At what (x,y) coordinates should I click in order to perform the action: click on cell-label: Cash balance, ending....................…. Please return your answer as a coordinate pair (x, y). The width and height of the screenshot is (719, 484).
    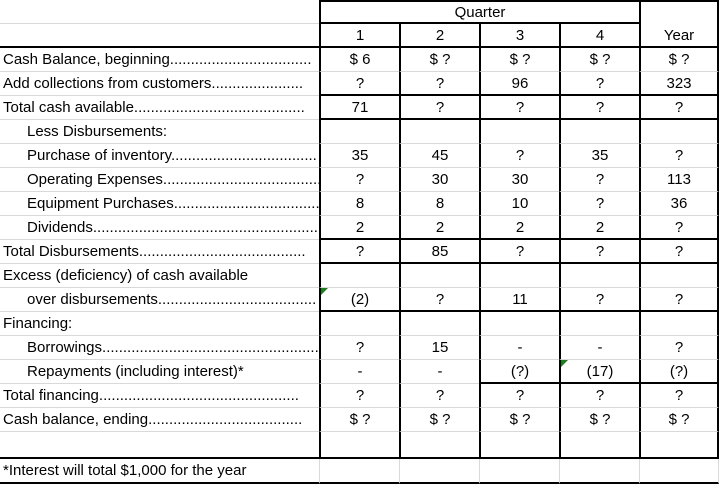
    Looking at the image, I should click on (159, 420).